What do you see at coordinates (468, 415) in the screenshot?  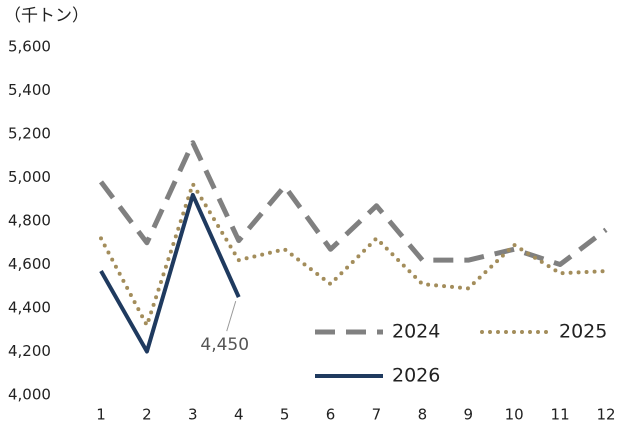 I see `x-tick-label: 9` at bounding box center [468, 415].